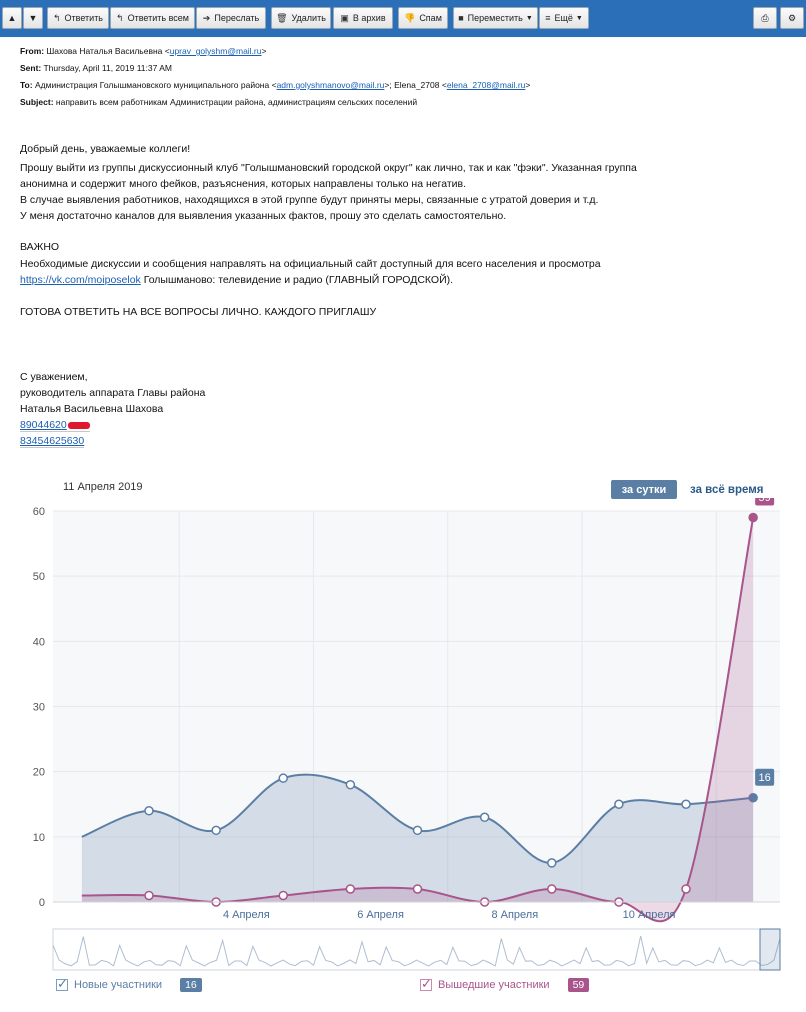 This screenshot has height=1012, width=806. Describe the element at coordinates (40, 247) in the screenshot. I see `important-heading: ВАЖНО` at that location.